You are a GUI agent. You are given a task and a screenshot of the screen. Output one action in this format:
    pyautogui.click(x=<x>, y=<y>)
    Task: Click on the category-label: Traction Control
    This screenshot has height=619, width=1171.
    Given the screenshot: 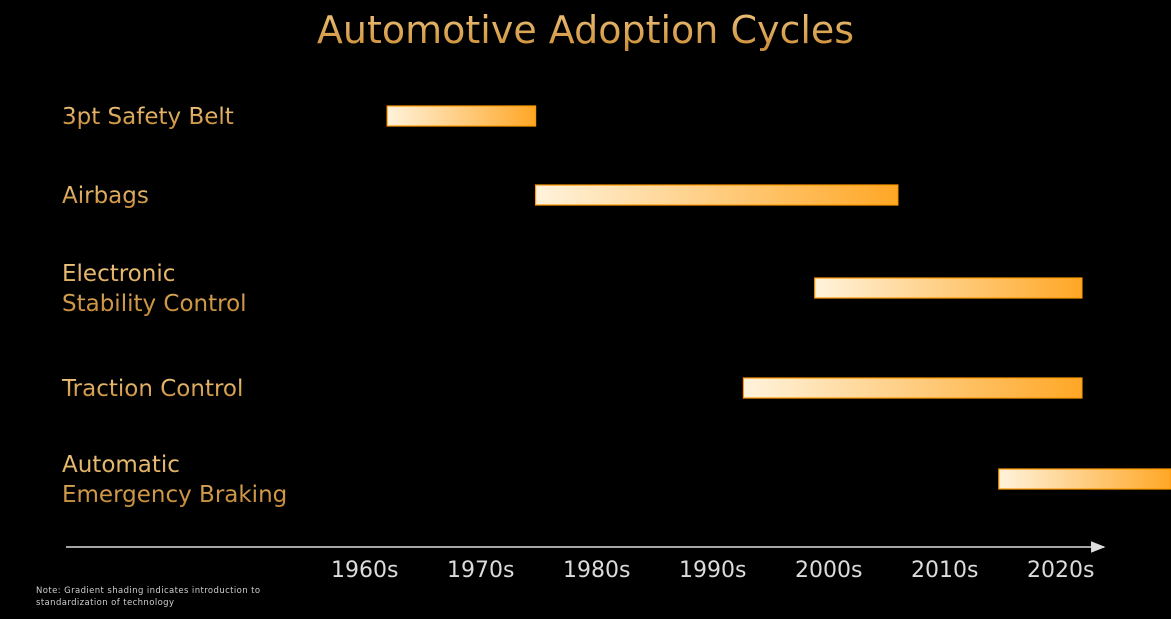 What is the action you would take?
    pyautogui.click(x=152, y=389)
    